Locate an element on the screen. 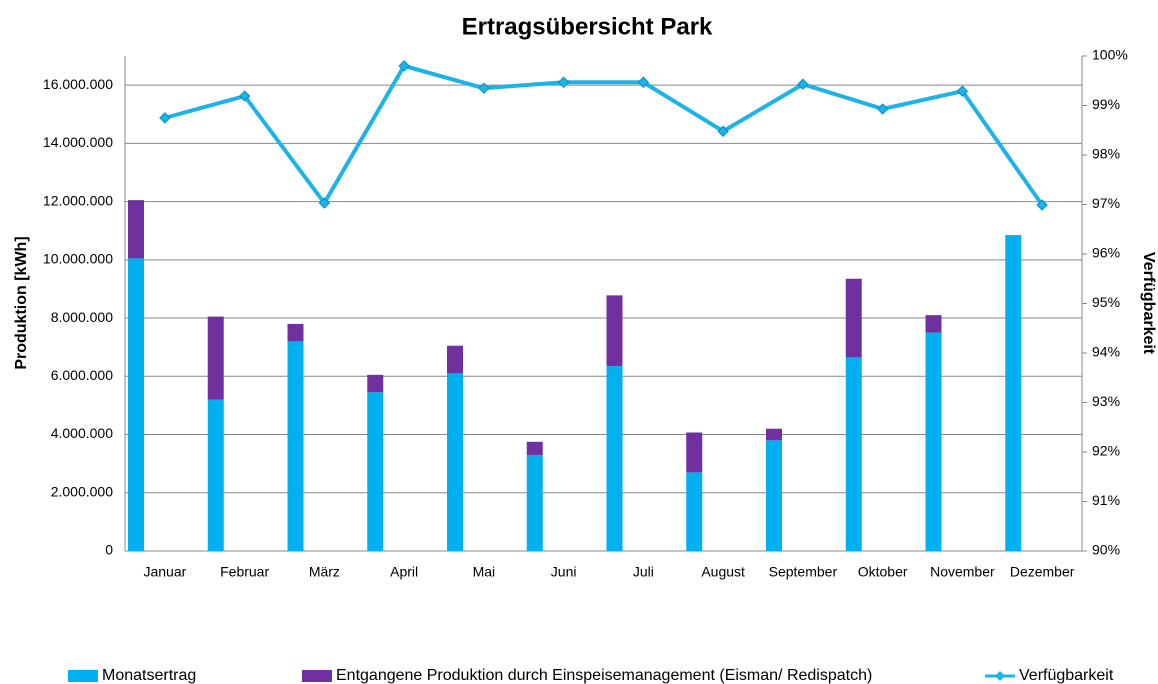 Image resolution: width=1158 pixels, height=684 pixels. y2-tick-label: 97% is located at coordinates (1106, 203).